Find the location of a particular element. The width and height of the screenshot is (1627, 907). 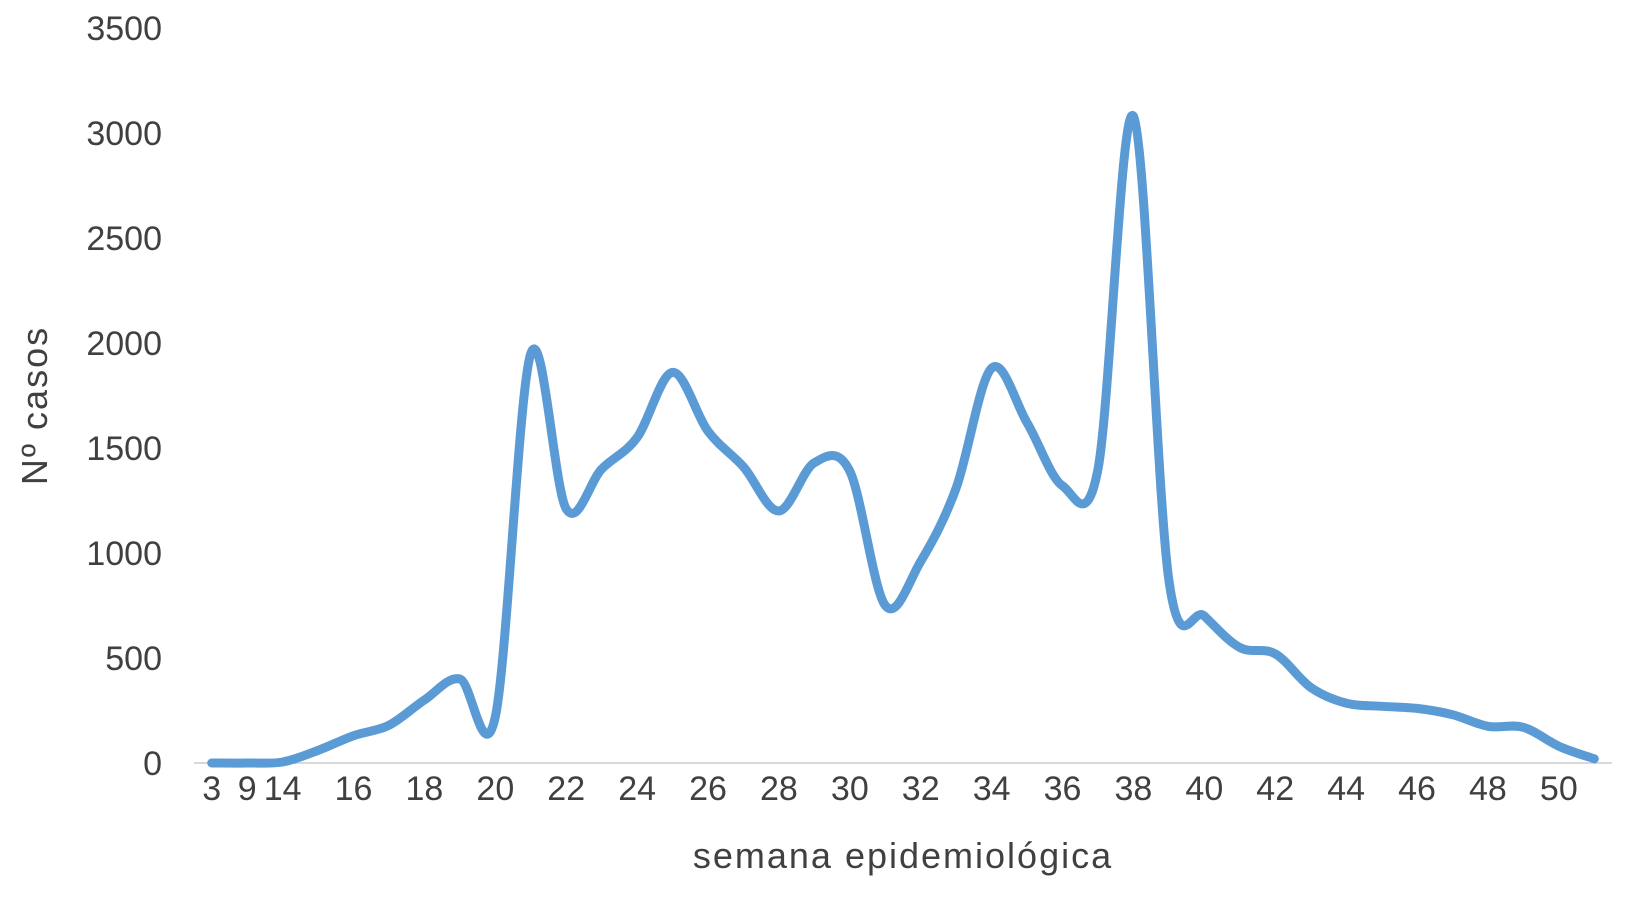

x-tick-label: 44 is located at coordinates (1346, 789).